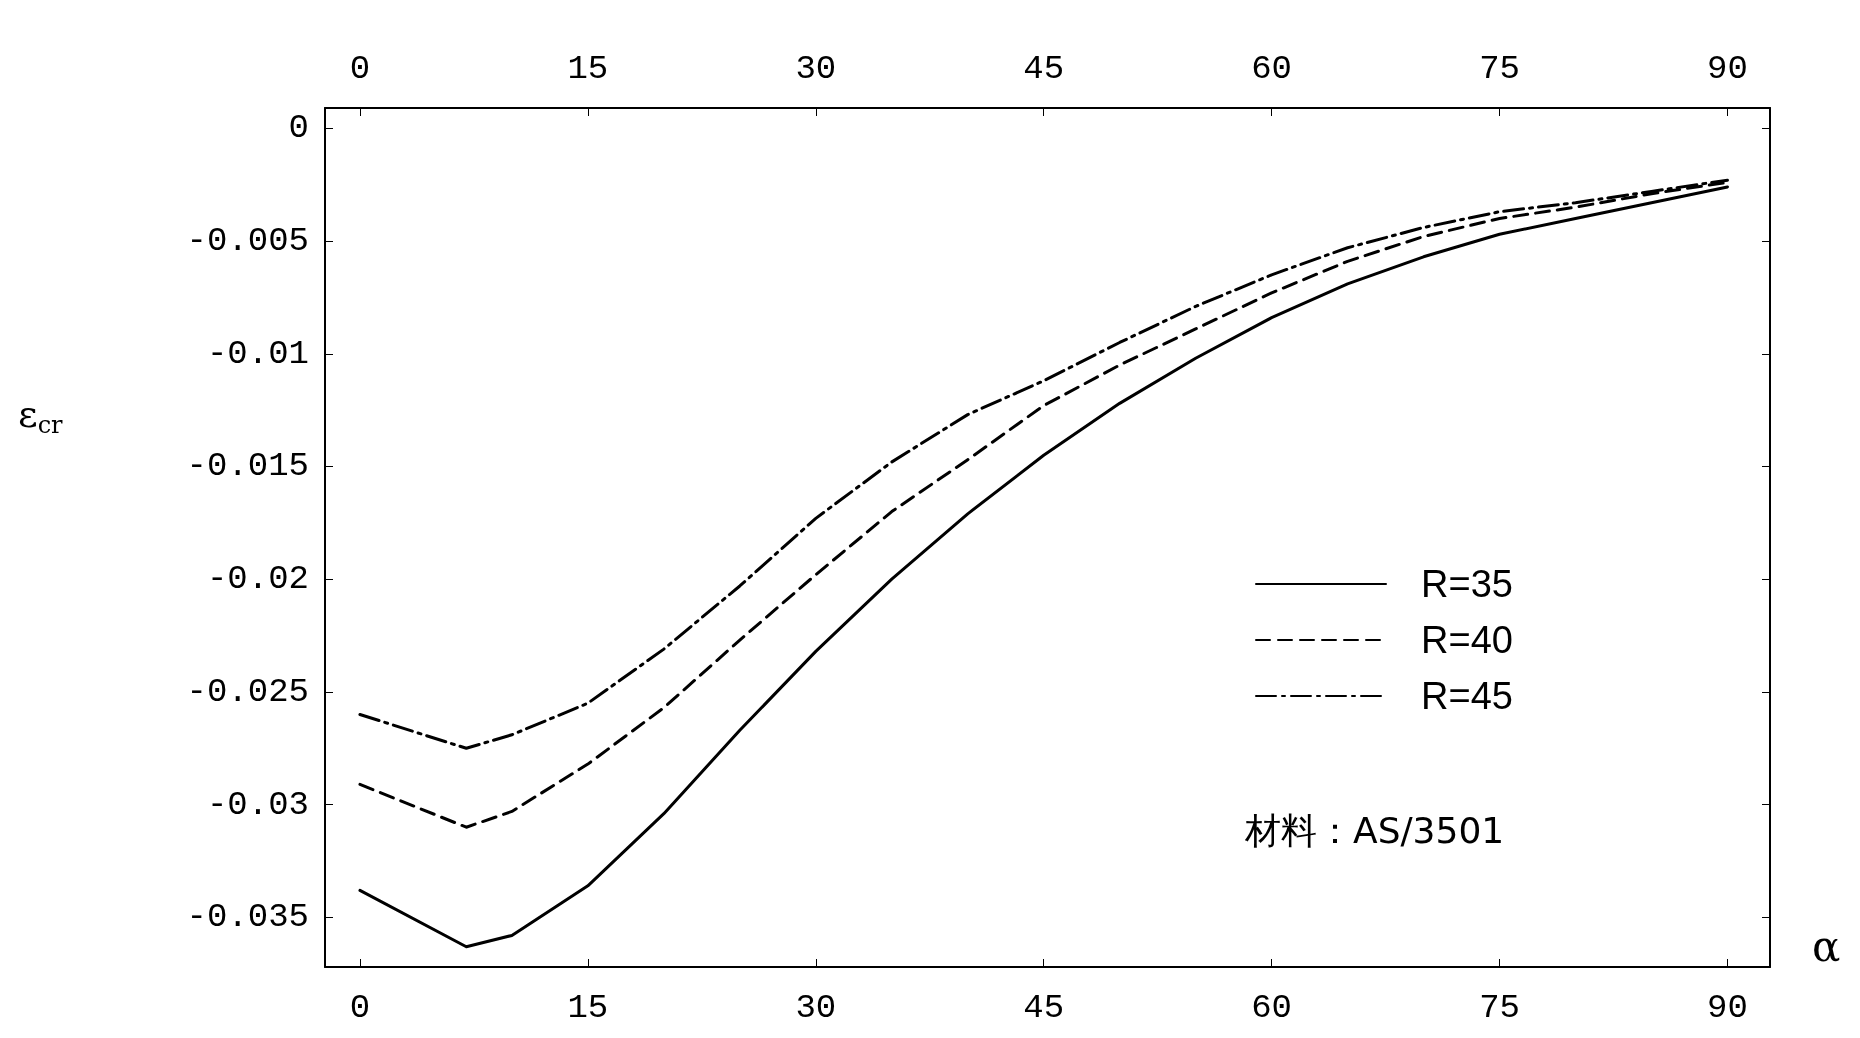  I want to click on x-tick-label: 30, so click(816, 69).